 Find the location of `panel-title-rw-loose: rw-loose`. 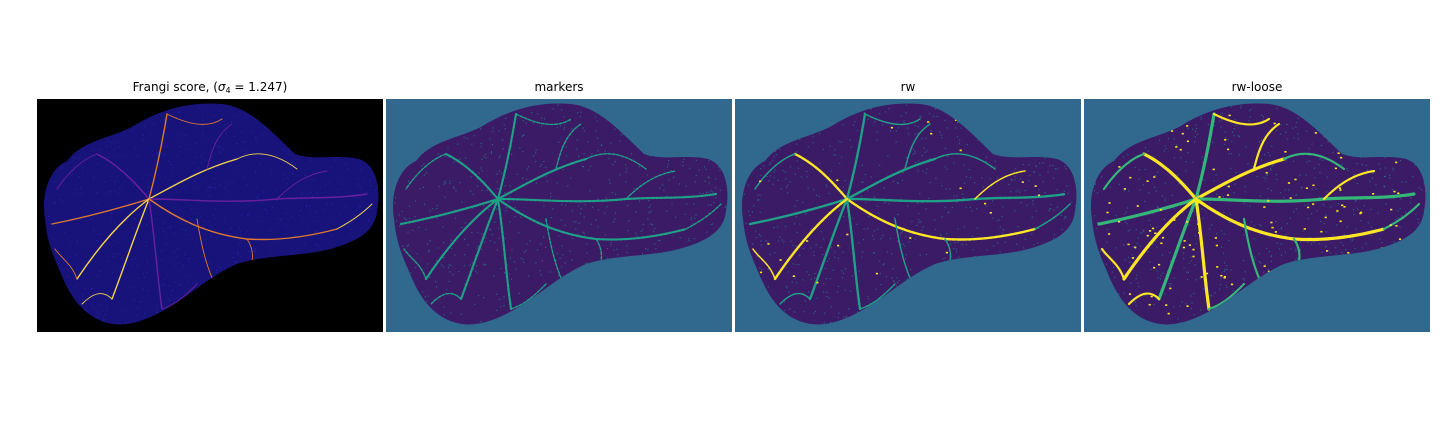

panel-title-rw-loose: rw-loose is located at coordinates (1257, 87).